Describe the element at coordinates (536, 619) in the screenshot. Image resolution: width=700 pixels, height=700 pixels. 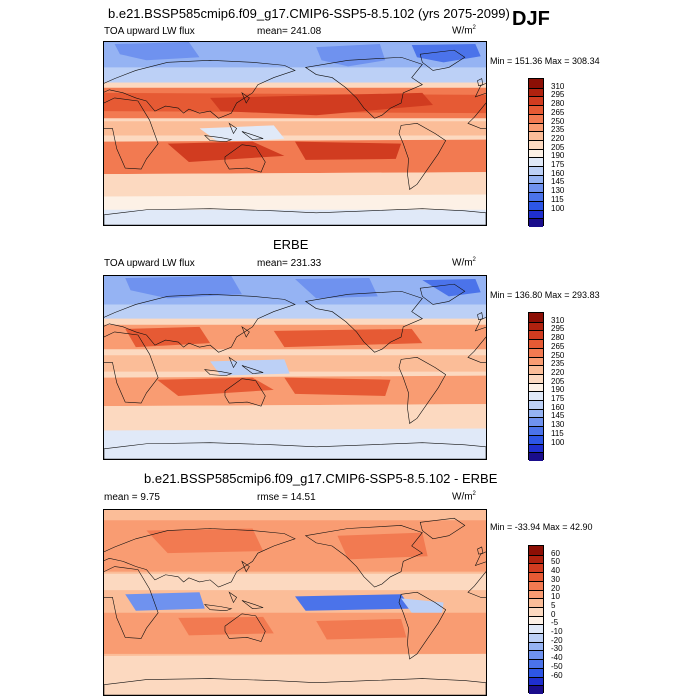
I see `panel-3-colorbar` at that location.